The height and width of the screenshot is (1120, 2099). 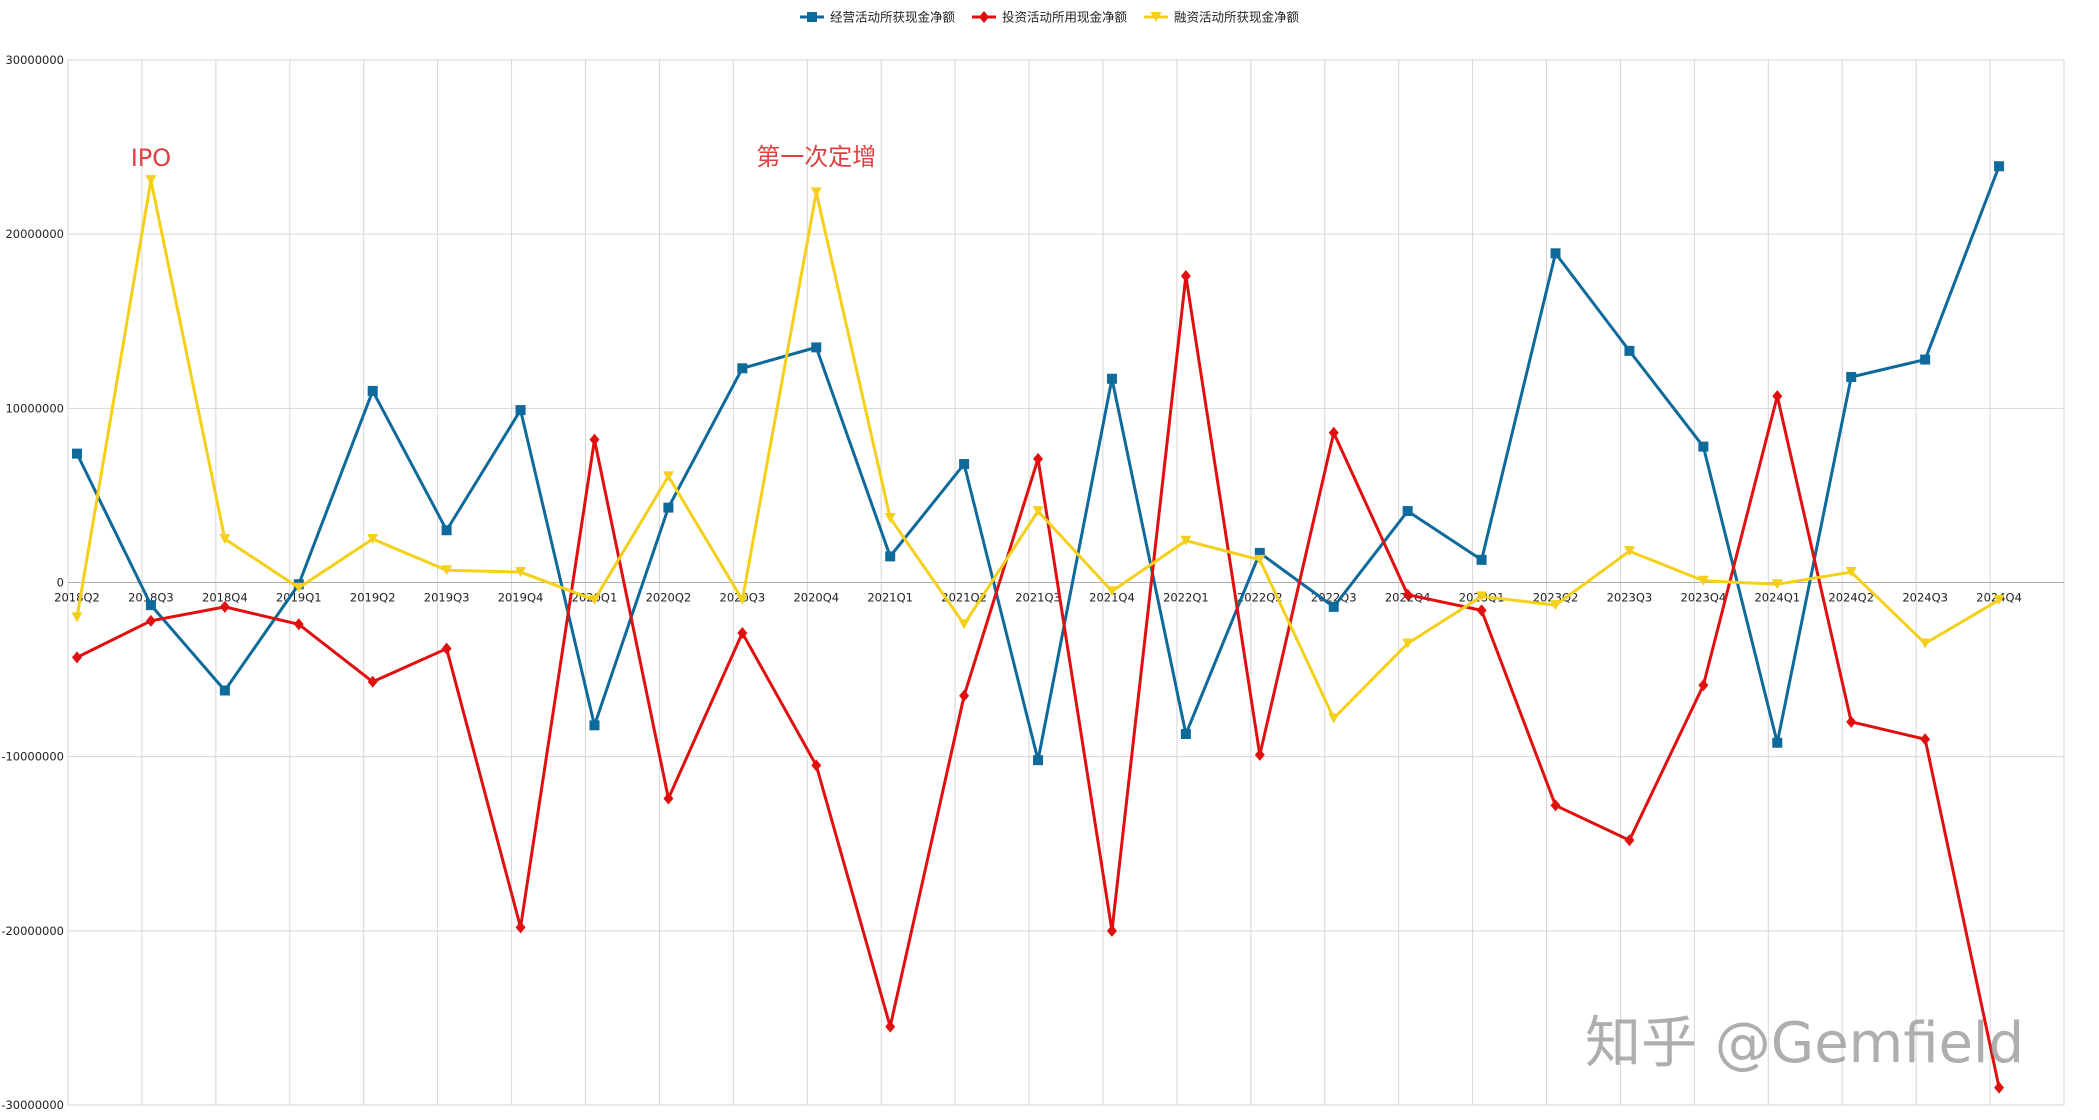 I want to click on x-tick-label: 2018Q2, so click(x=77, y=598).